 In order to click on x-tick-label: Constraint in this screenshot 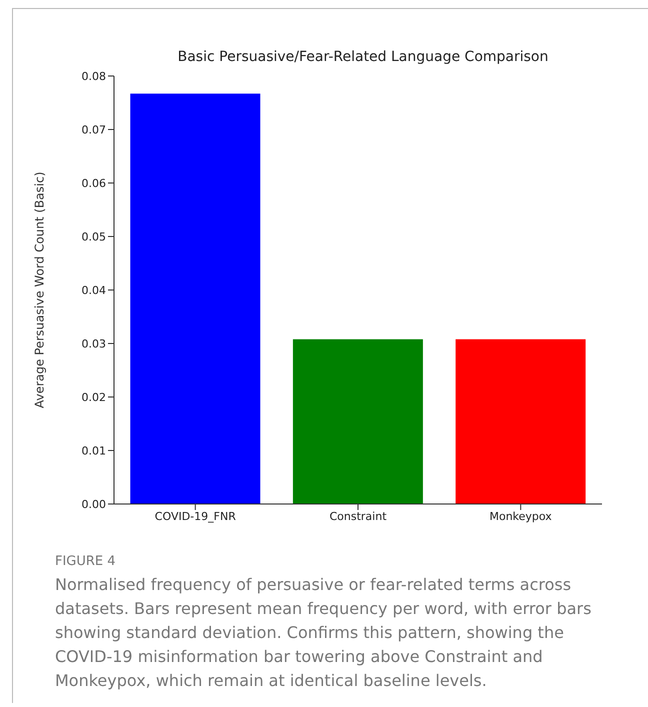, I will do `click(358, 516)`.